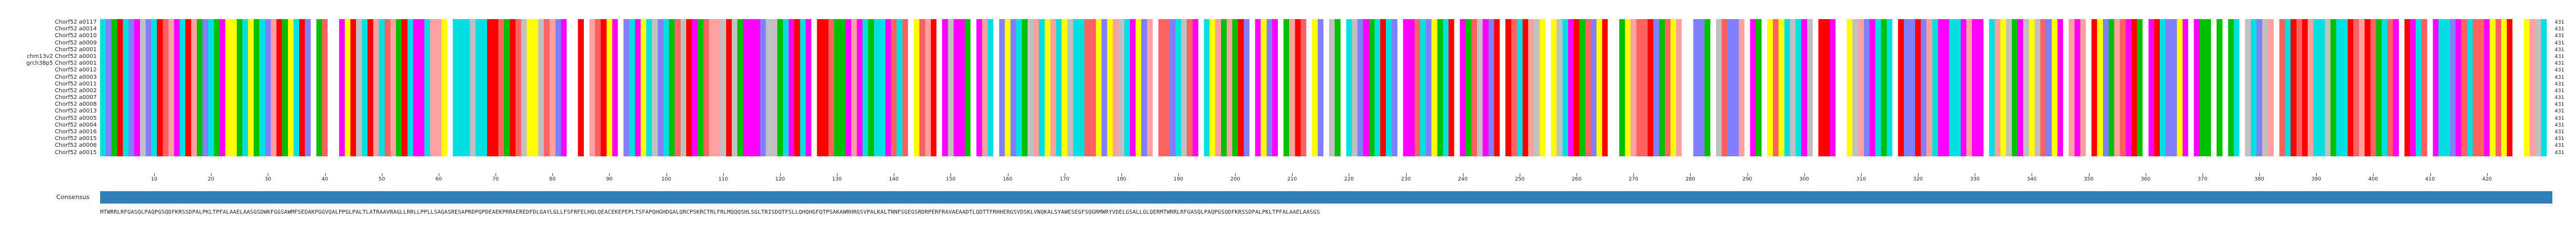 This screenshot has height=230, width=2576. What do you see at coordinates (2088, 179) in the screenshot?
I see `ruler-tick-label: 350` at bounding box center [2088, 179].